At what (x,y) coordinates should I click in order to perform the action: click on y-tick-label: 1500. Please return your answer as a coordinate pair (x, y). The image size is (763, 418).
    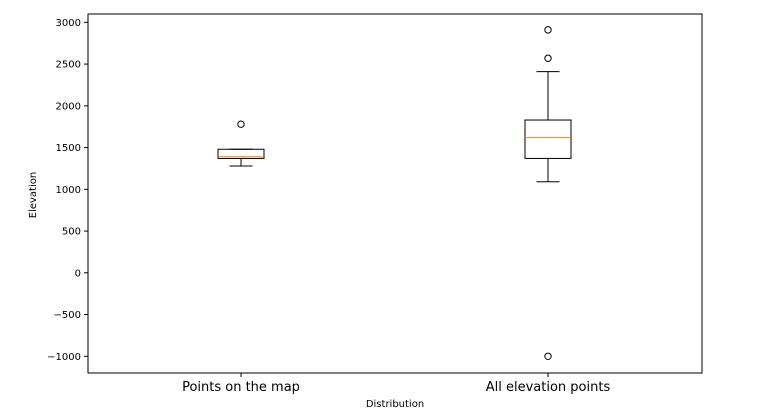
    Looking at the image, I should click on (68, 148).